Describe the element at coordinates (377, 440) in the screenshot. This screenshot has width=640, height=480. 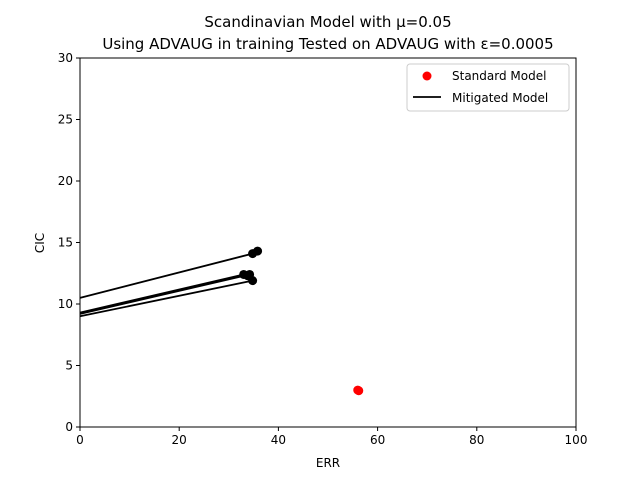
I see `x-tick-label: 60` at that location.